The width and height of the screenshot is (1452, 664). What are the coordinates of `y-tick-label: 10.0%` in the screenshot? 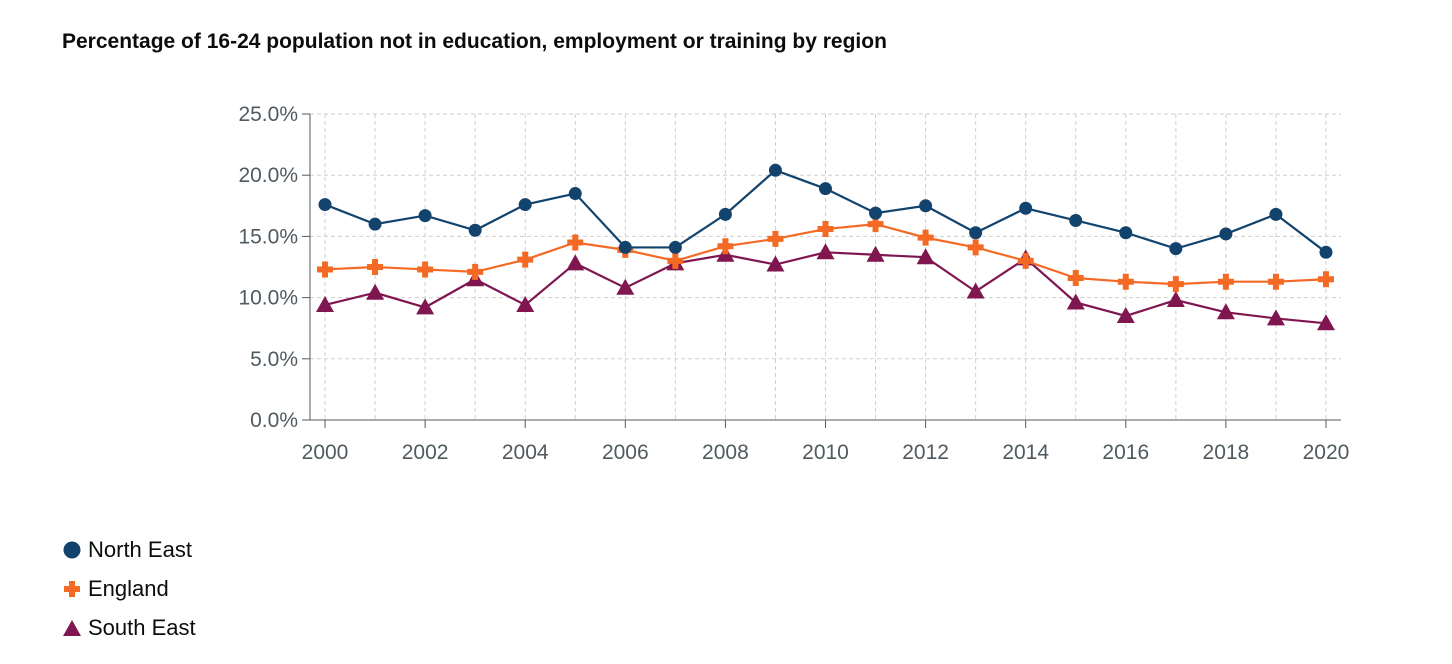 It's located at (268, 298).